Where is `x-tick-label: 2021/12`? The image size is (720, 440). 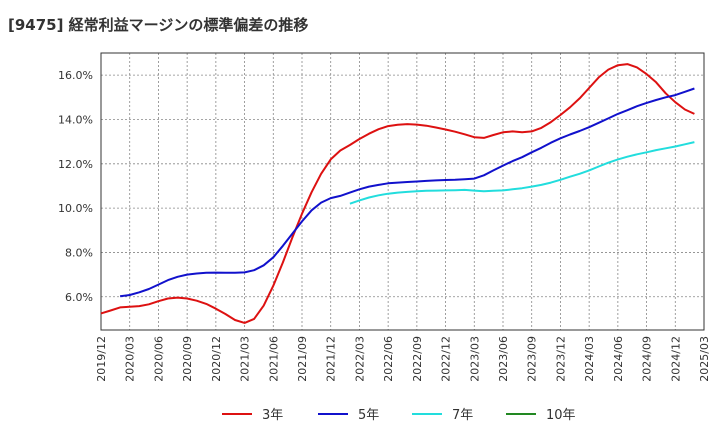 x-tick-label: 2021/12 is located at coordinates (331, 359).